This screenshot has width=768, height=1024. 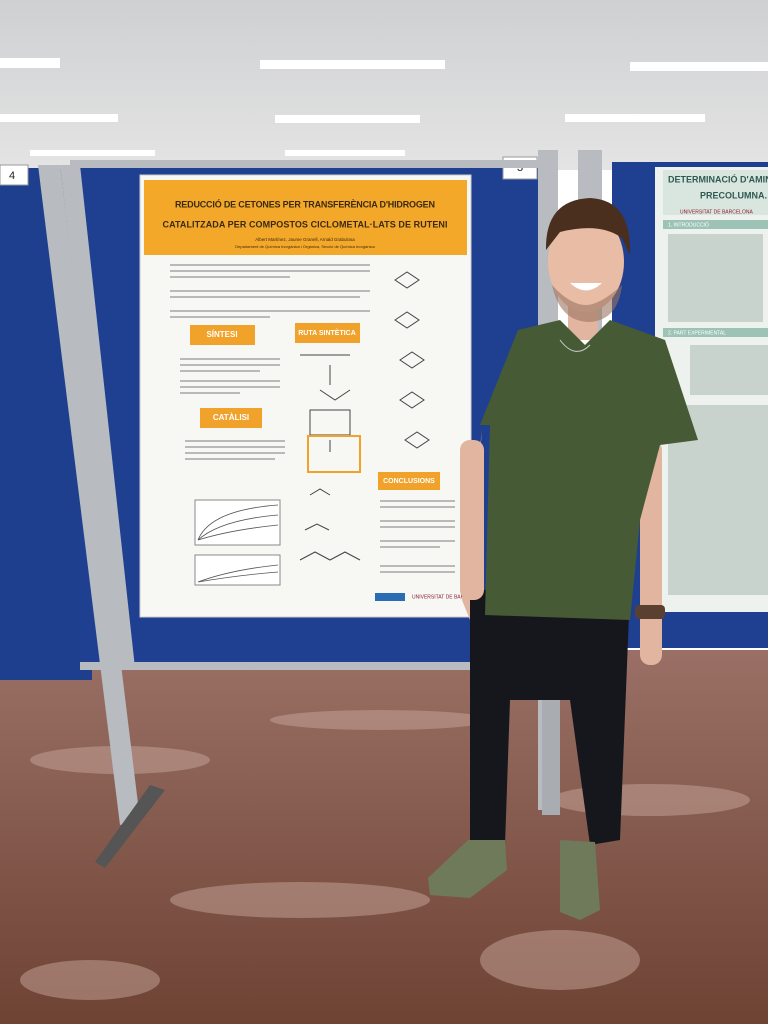 I want to click on plot-curves, so click(x=238, y=543).